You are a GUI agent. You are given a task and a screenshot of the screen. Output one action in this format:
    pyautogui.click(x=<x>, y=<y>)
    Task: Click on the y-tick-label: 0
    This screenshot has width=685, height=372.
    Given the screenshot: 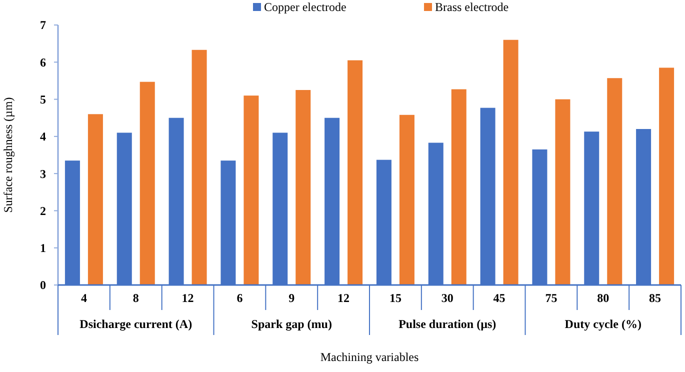 What is the action you would take?
    pyautogui.click(x=43, y=285)
    